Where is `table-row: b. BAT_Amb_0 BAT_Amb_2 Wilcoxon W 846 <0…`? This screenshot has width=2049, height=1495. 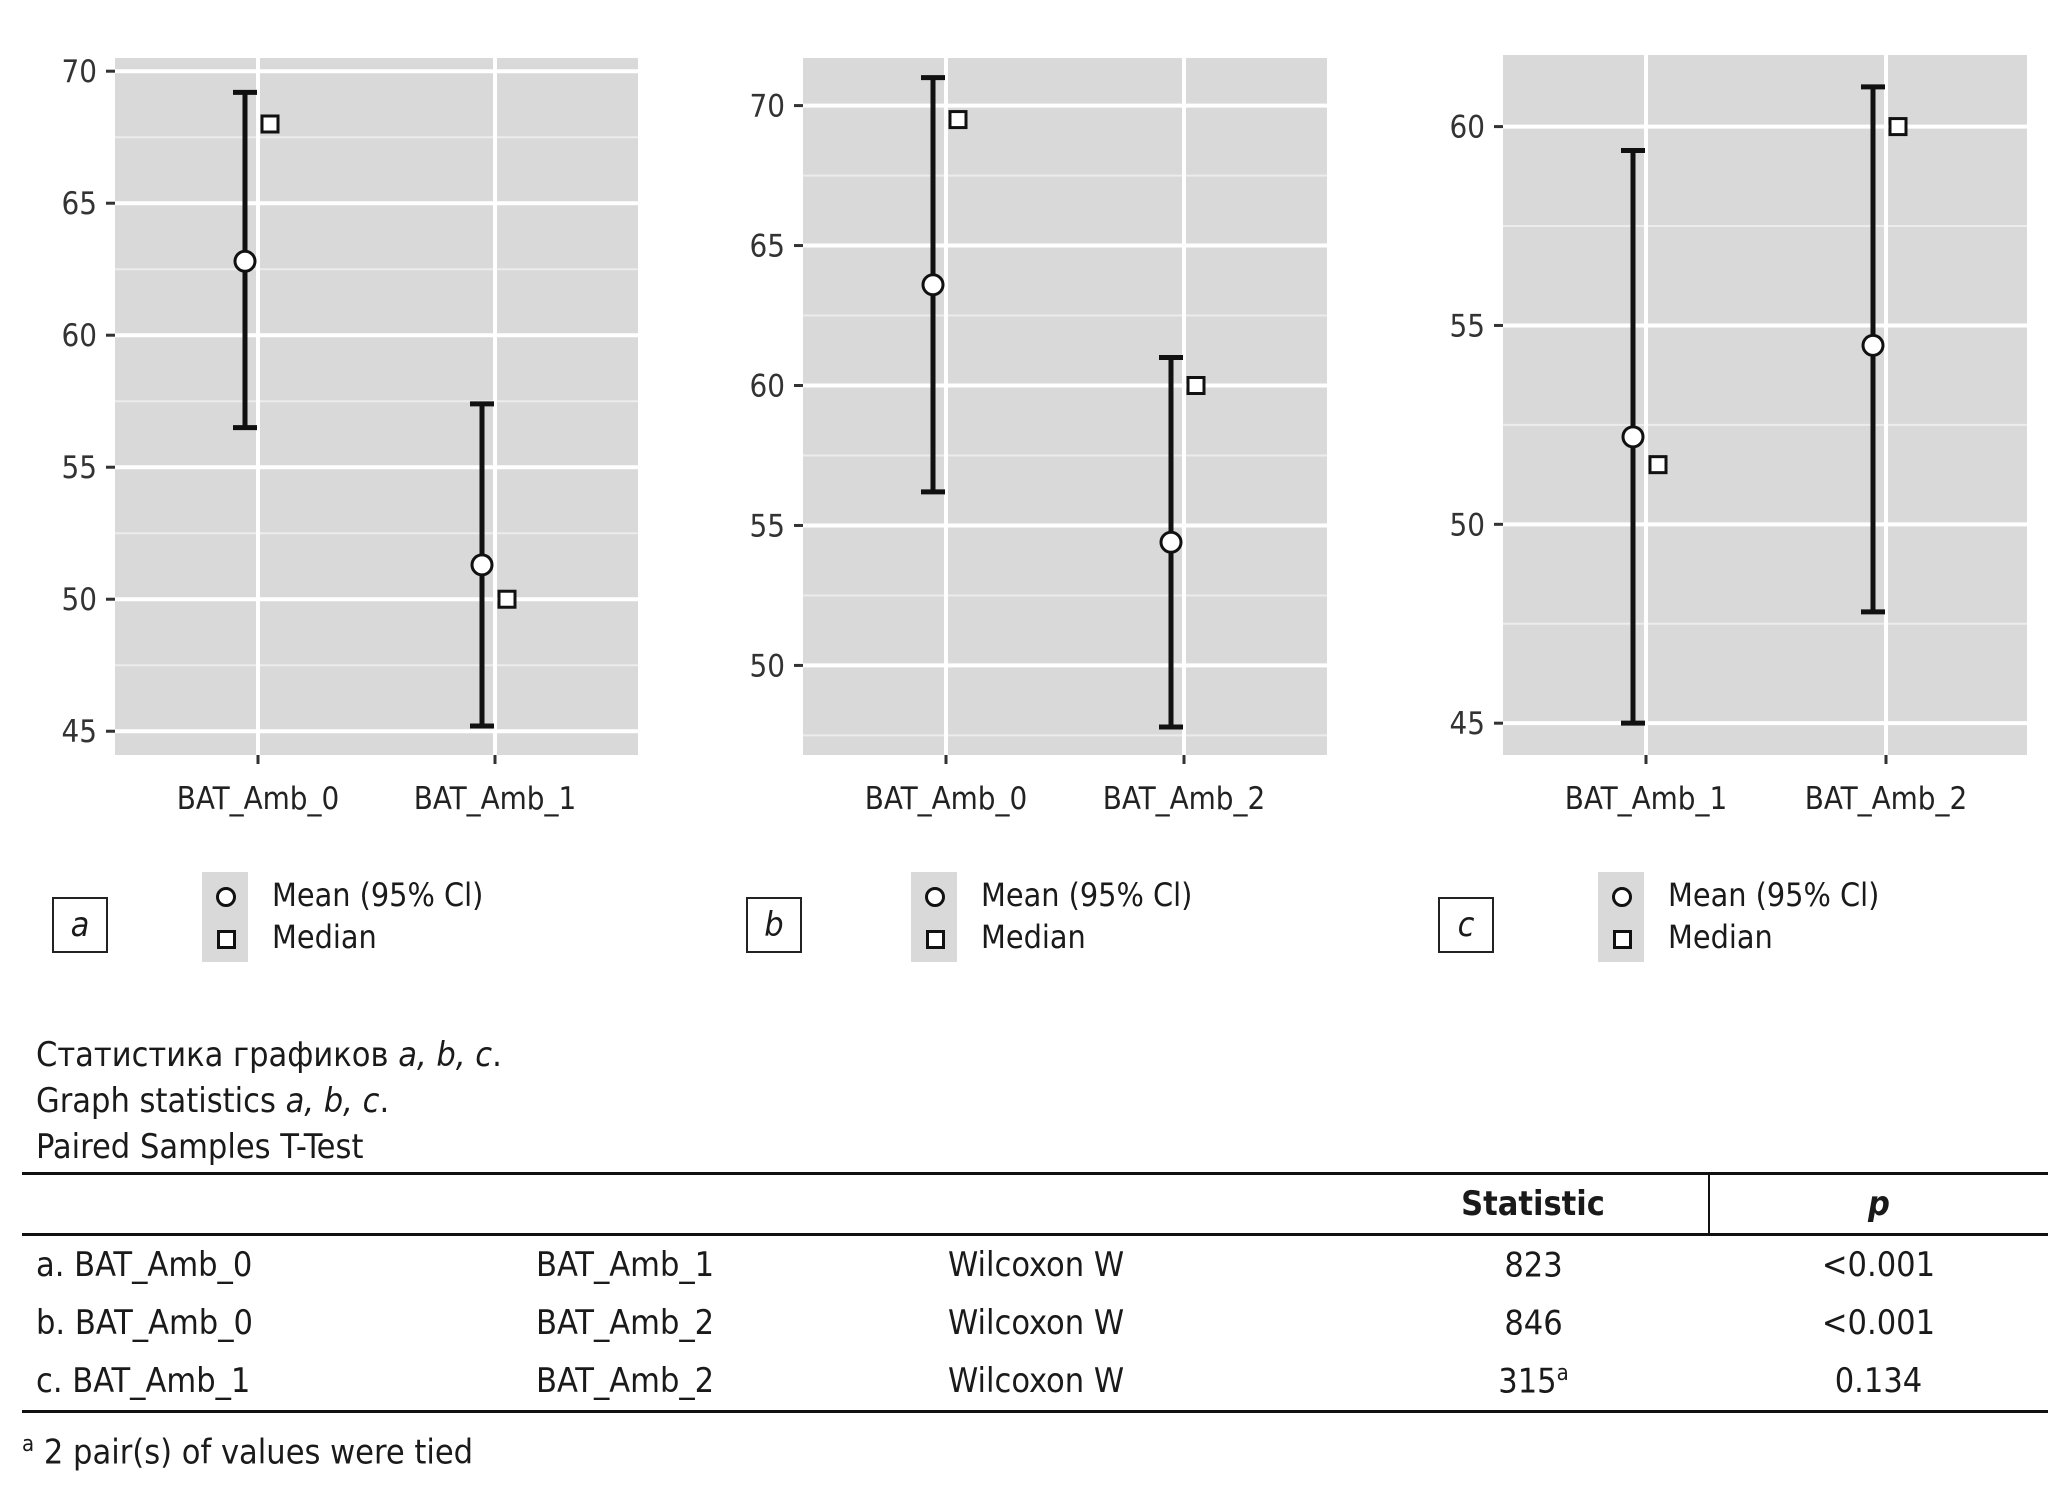
table-row: b. BAT_Amb_0 BAT_Amb_2 Wilcoxon W 846 <0… is located at coordinates (986, 1323).